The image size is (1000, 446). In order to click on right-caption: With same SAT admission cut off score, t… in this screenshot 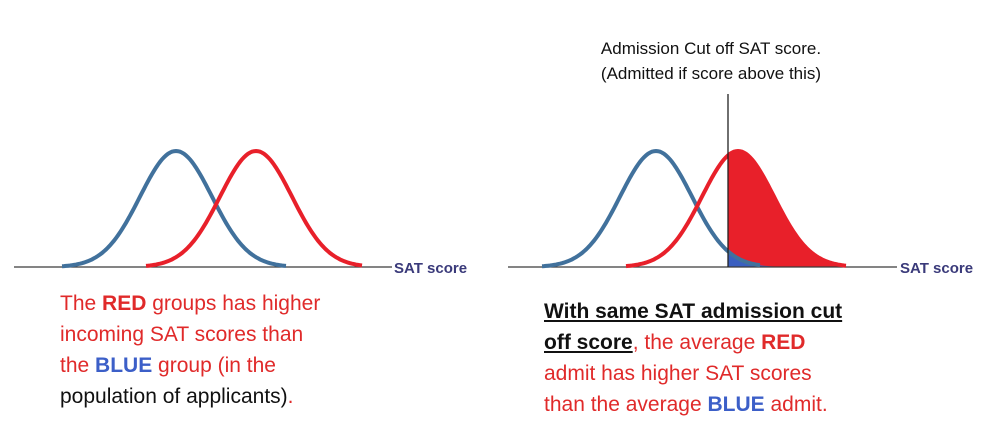, I will do `click(724, 358)`.